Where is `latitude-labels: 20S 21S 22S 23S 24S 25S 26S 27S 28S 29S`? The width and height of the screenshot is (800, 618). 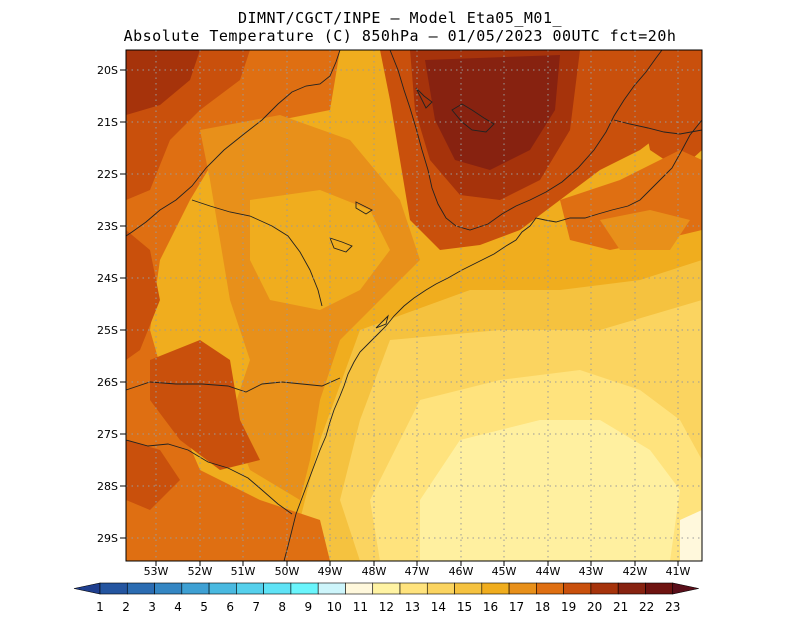
latitude-labels: 20S 21S 22S 23S 24S 25S 26S 27S 28S 29S is located at coordinates (107, 304).